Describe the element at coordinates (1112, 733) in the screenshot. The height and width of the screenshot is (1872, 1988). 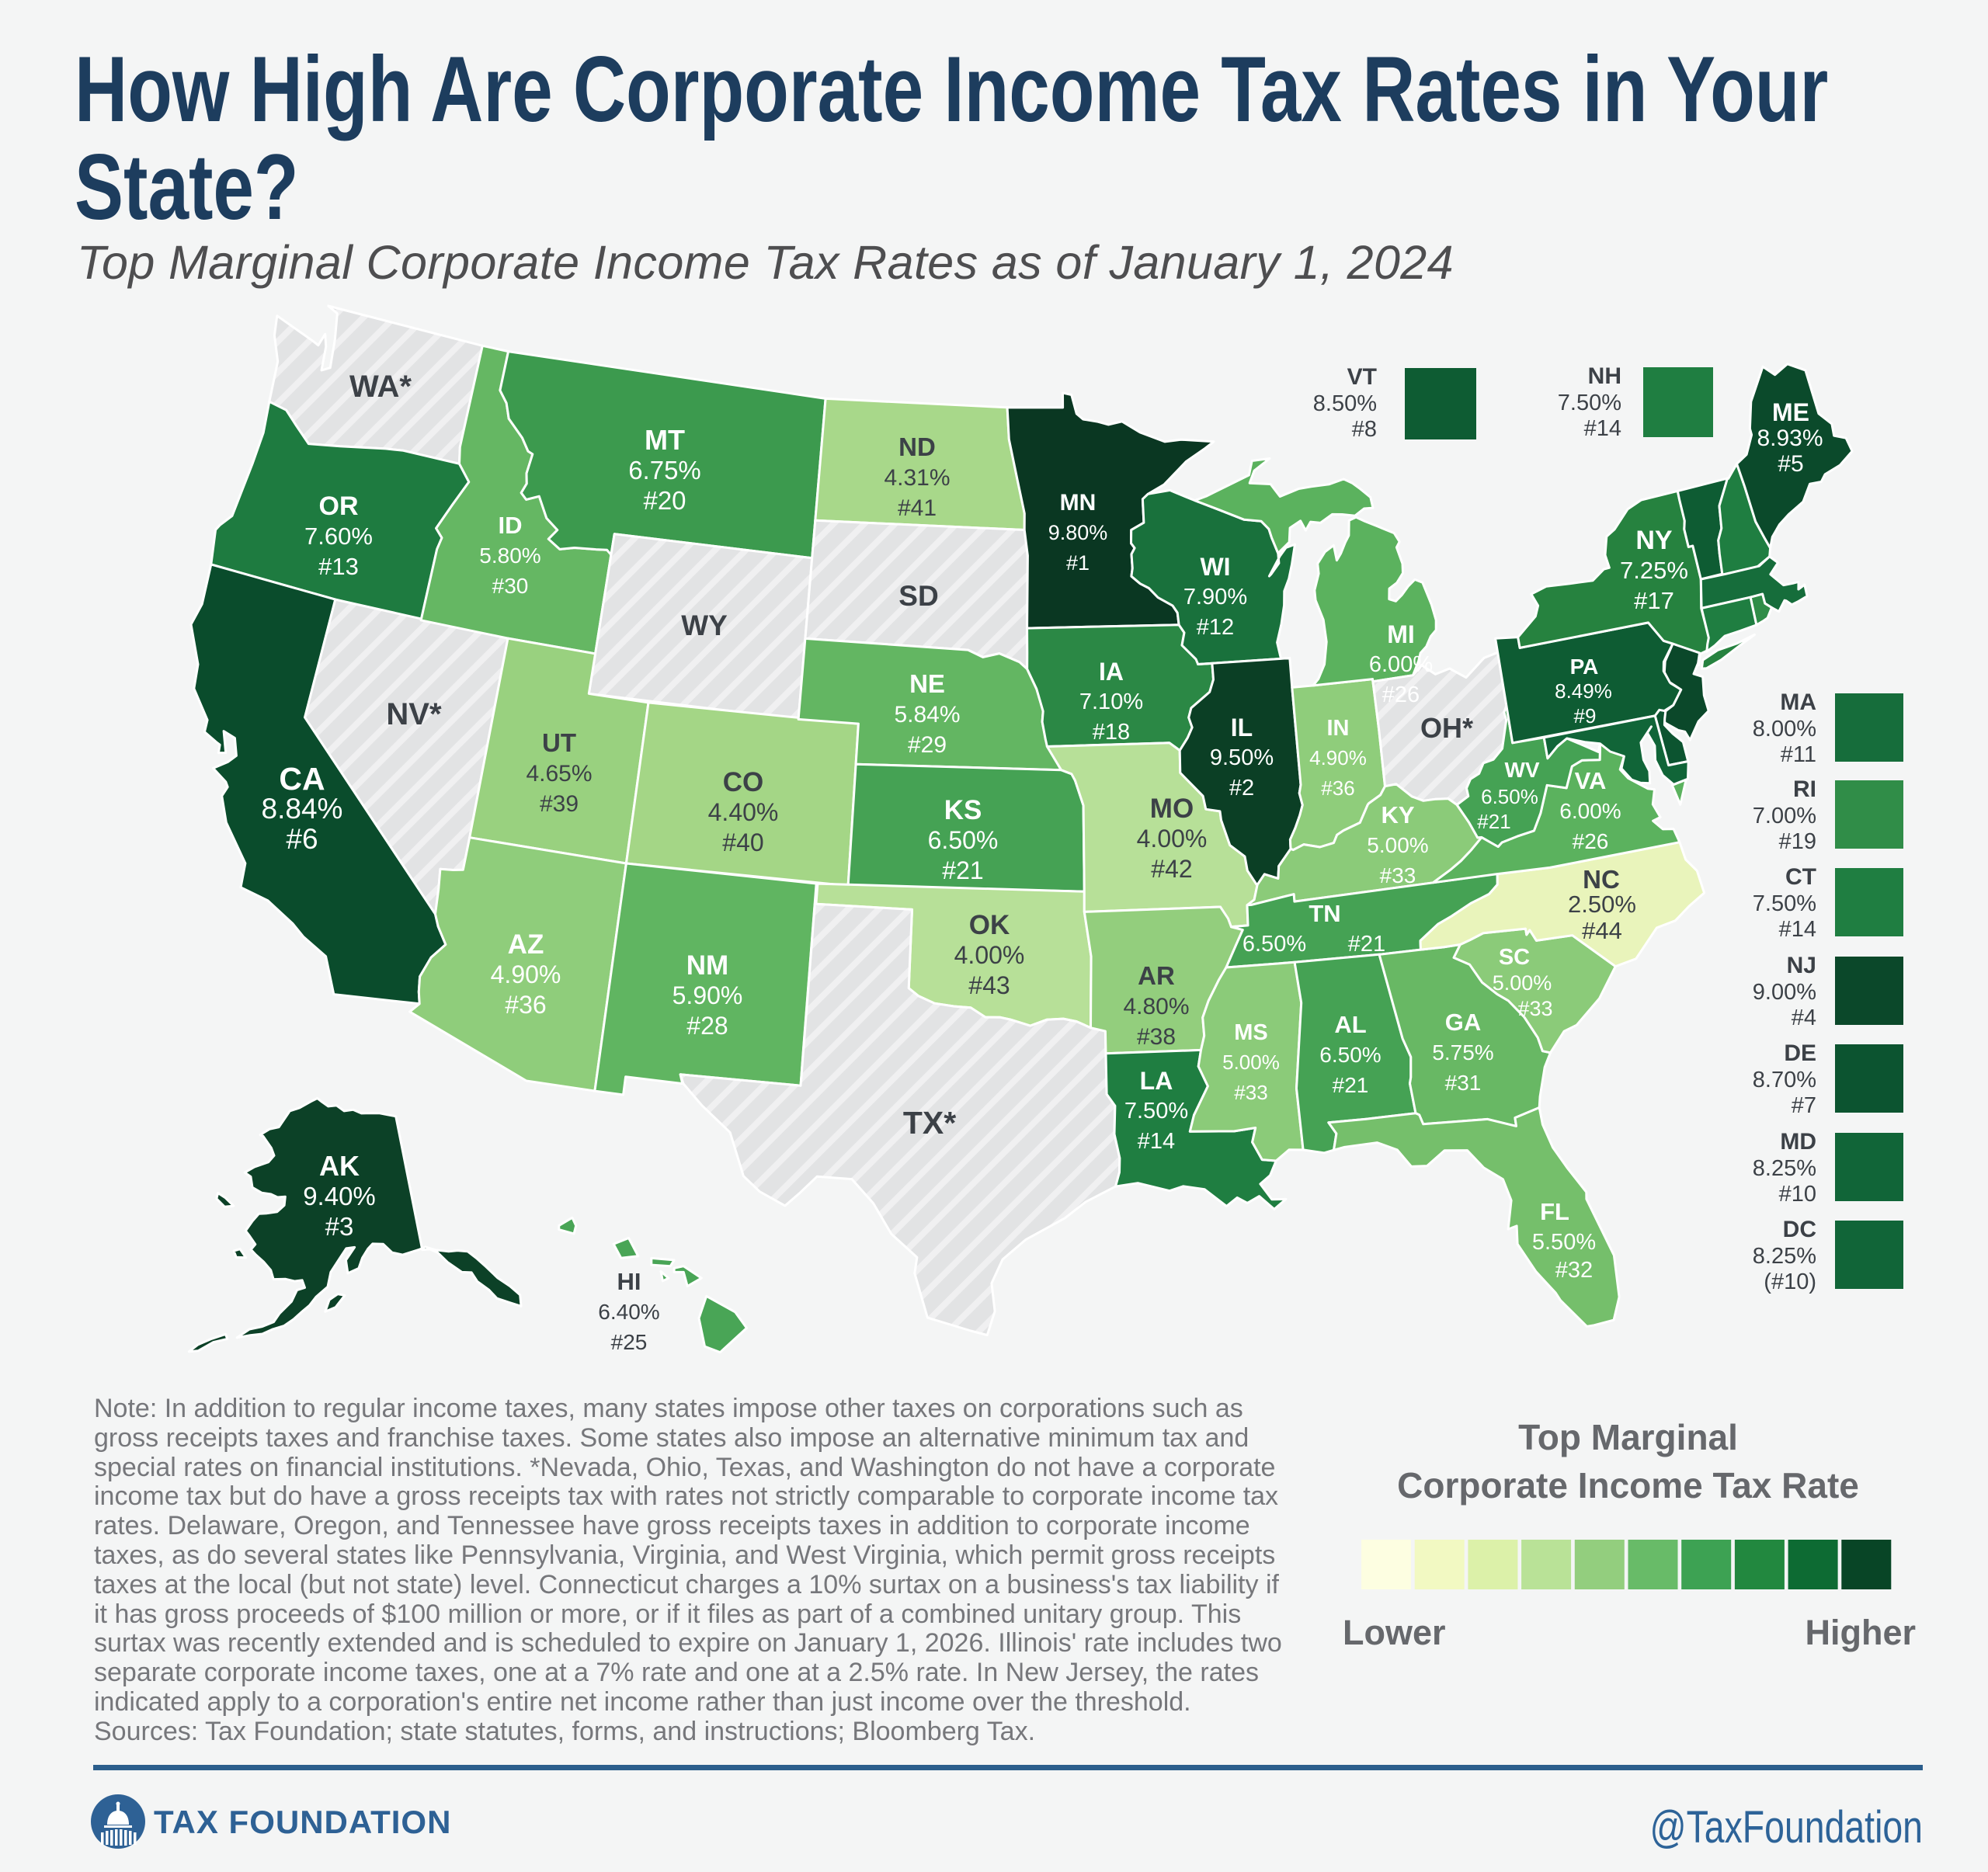
I see `svg-text: #18` at that location.